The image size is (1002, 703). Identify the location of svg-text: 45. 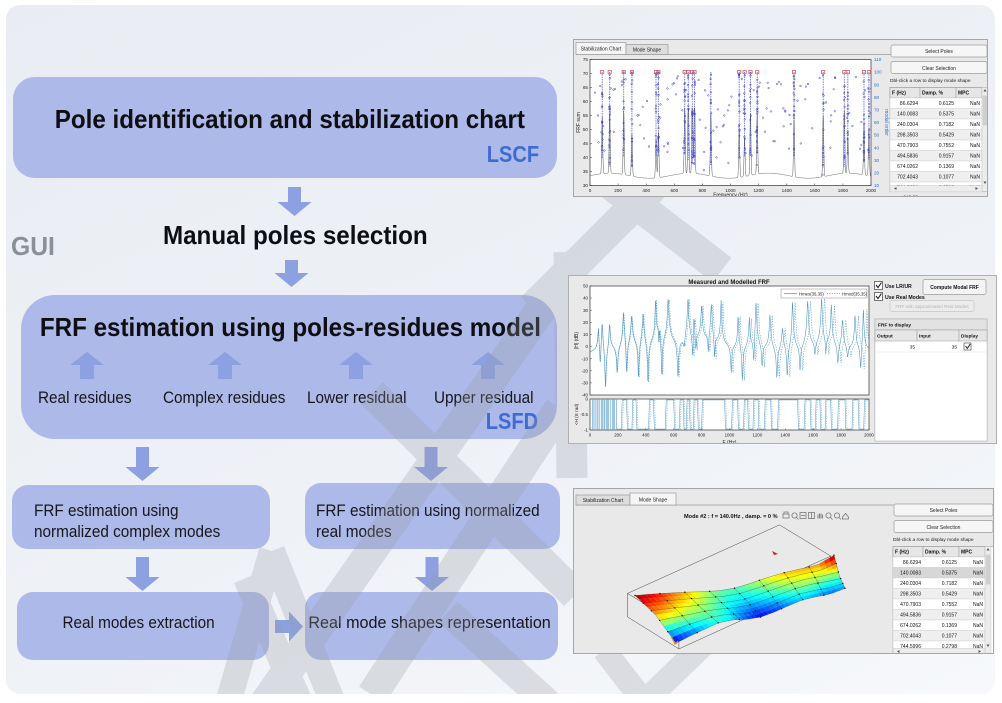
(586, 143).